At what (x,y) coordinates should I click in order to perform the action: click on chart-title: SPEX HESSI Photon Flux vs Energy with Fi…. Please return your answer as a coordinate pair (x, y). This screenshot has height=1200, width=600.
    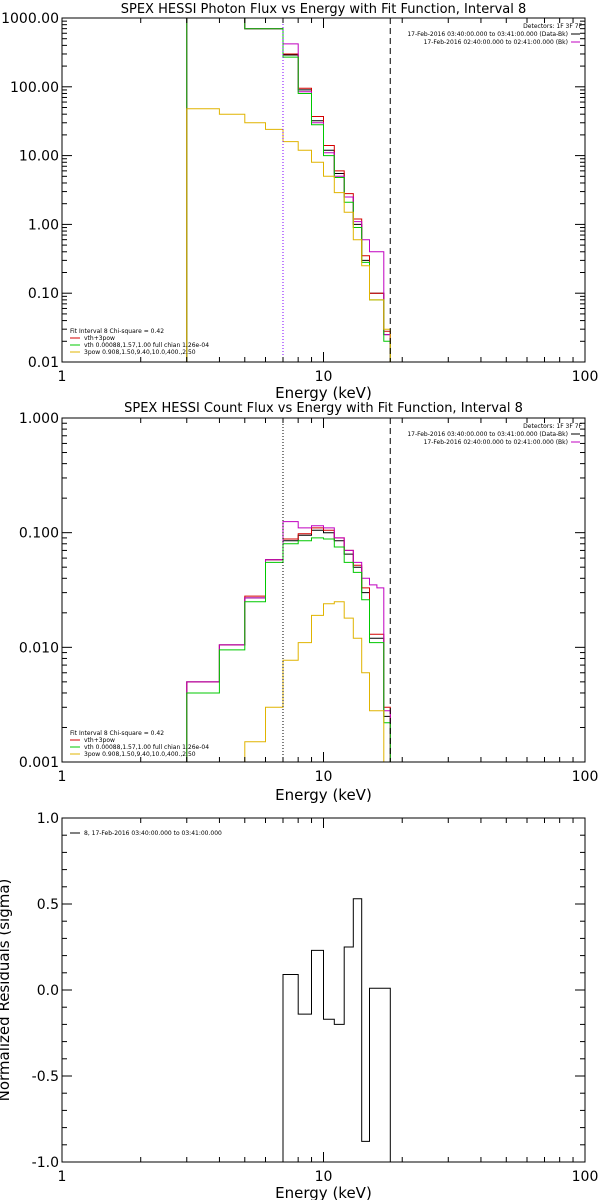
    Looking at the image, I should click on (324, 9).